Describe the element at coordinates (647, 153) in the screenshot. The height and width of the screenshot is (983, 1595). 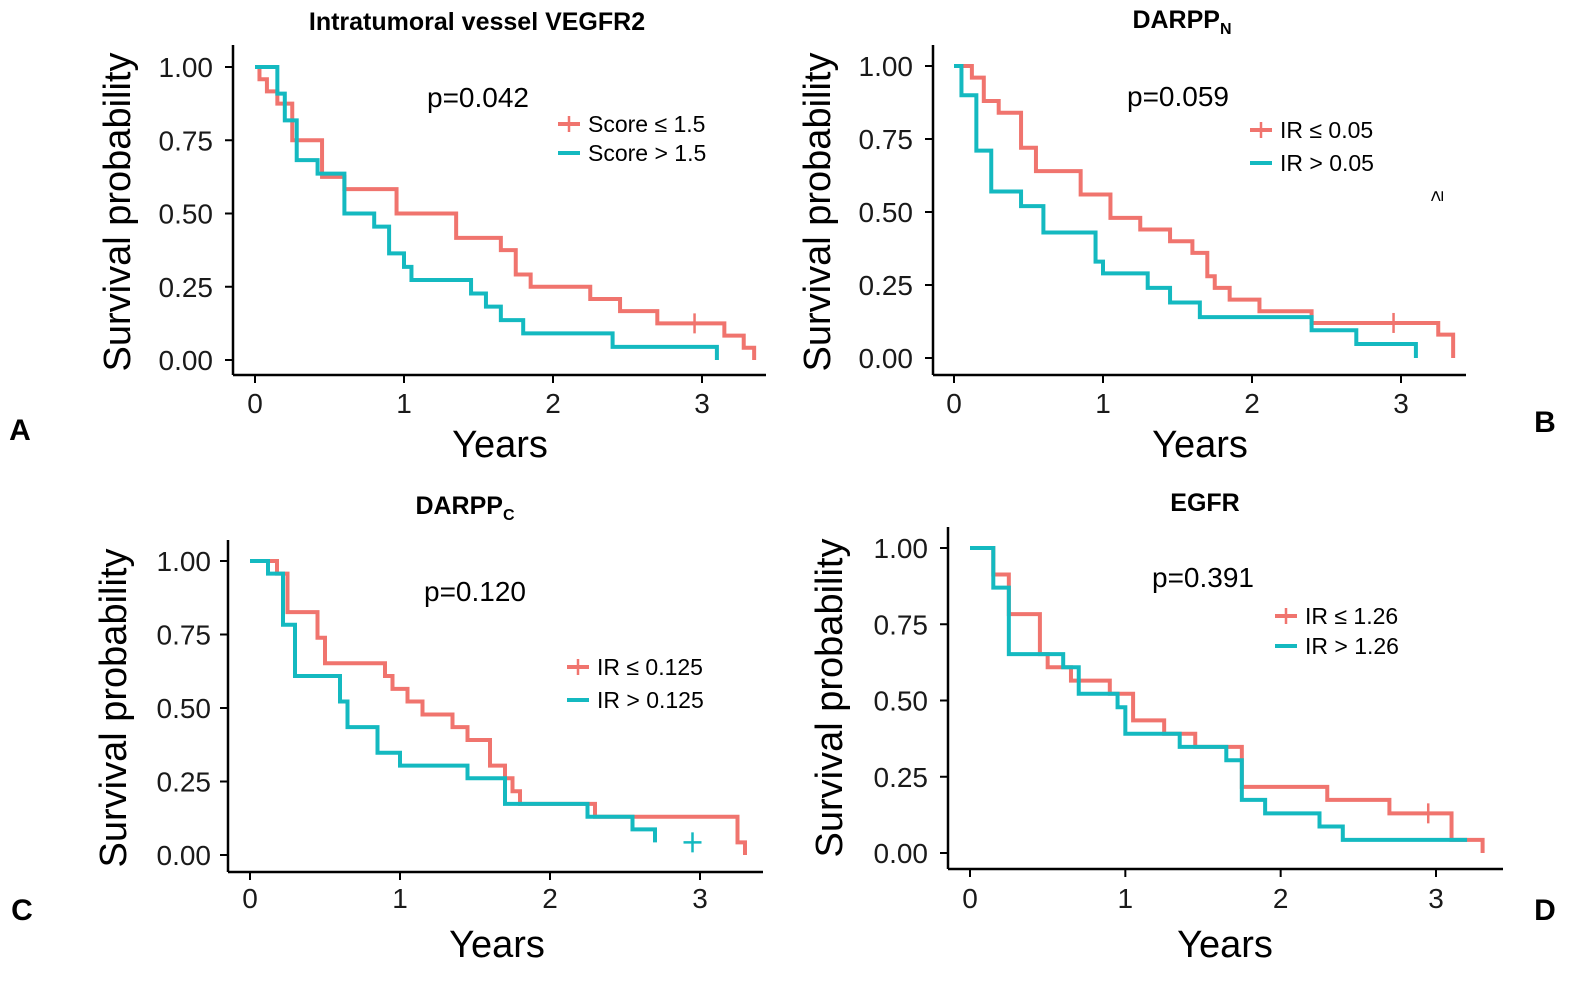
I see `legend-label: Score > 1.5` at that location.